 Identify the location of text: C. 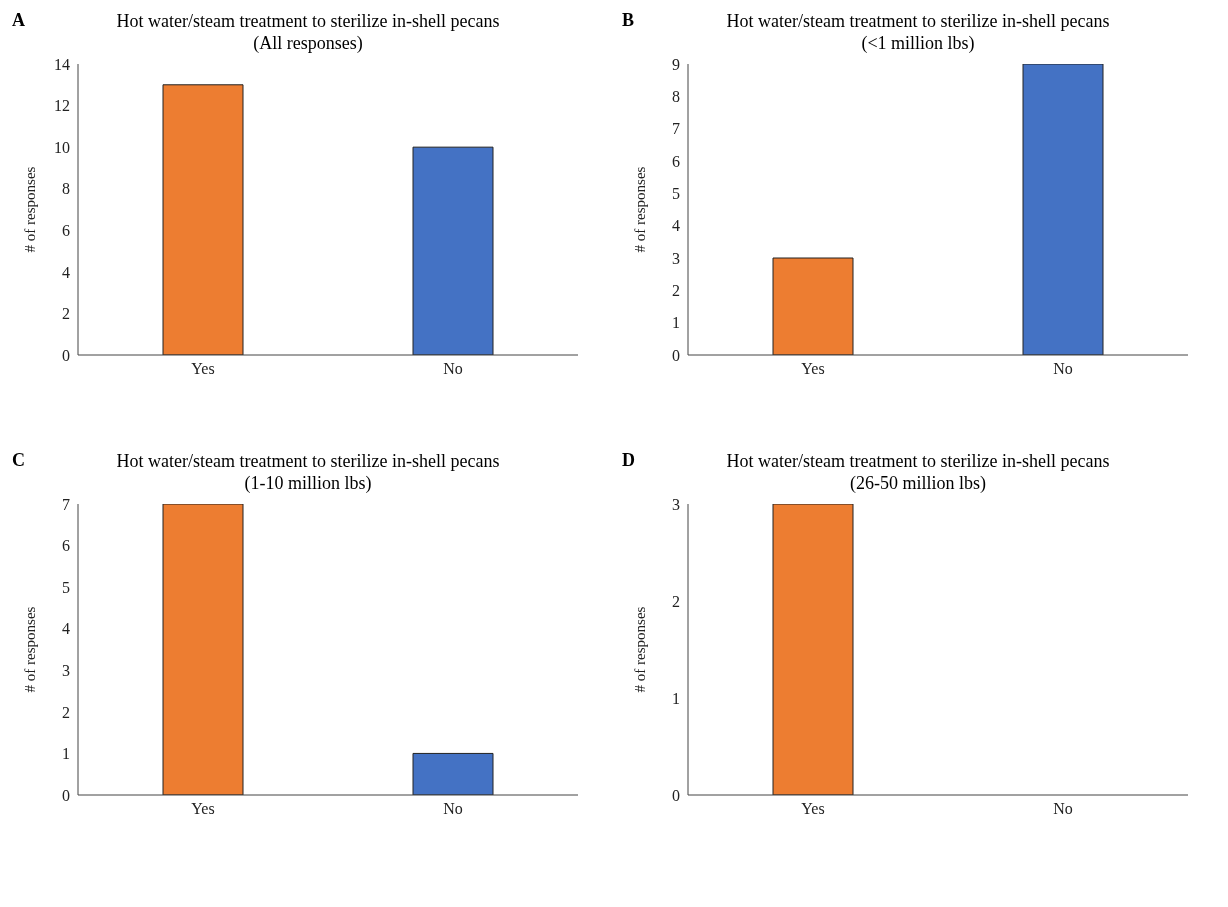
(18, 460).